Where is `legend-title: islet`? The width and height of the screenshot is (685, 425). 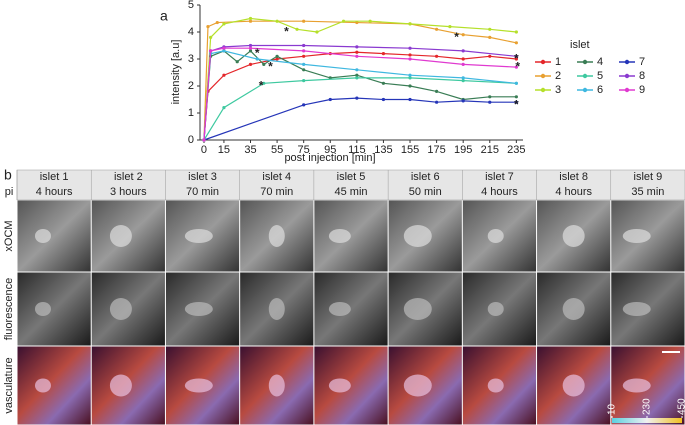 legend-title: islet is located at coordinates (580, 45).